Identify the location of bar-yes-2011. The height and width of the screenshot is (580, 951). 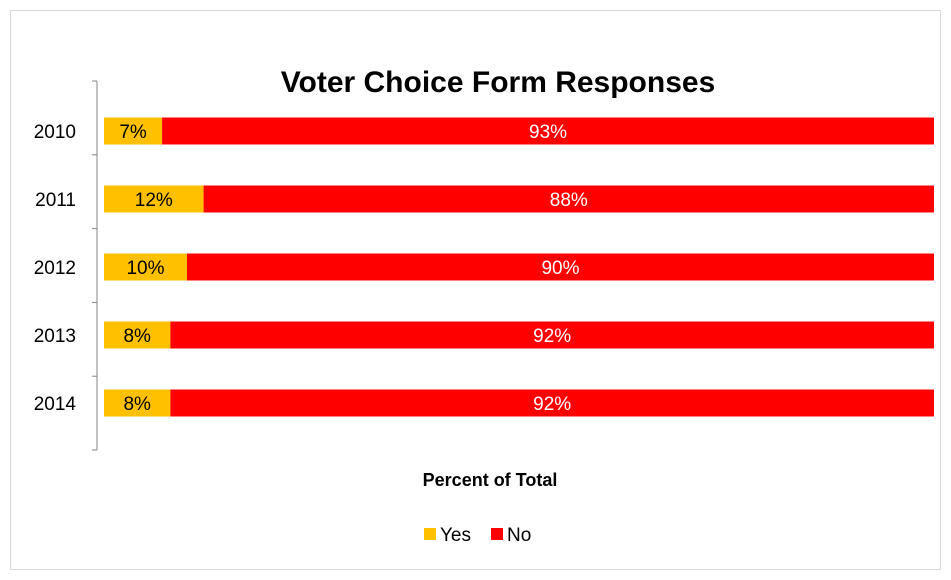
(154, 199).